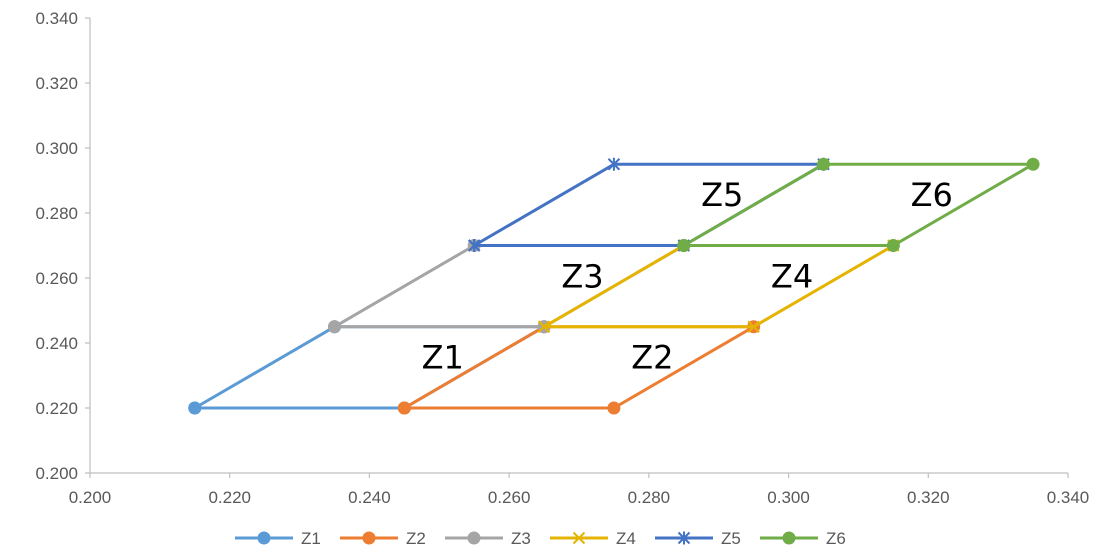 This screenshot has width=1100, height=548. What do you see at coordinates (56, 343) in the screenshot?
I see `y-tick-label: 0.240` at bounding box center [56, 343].